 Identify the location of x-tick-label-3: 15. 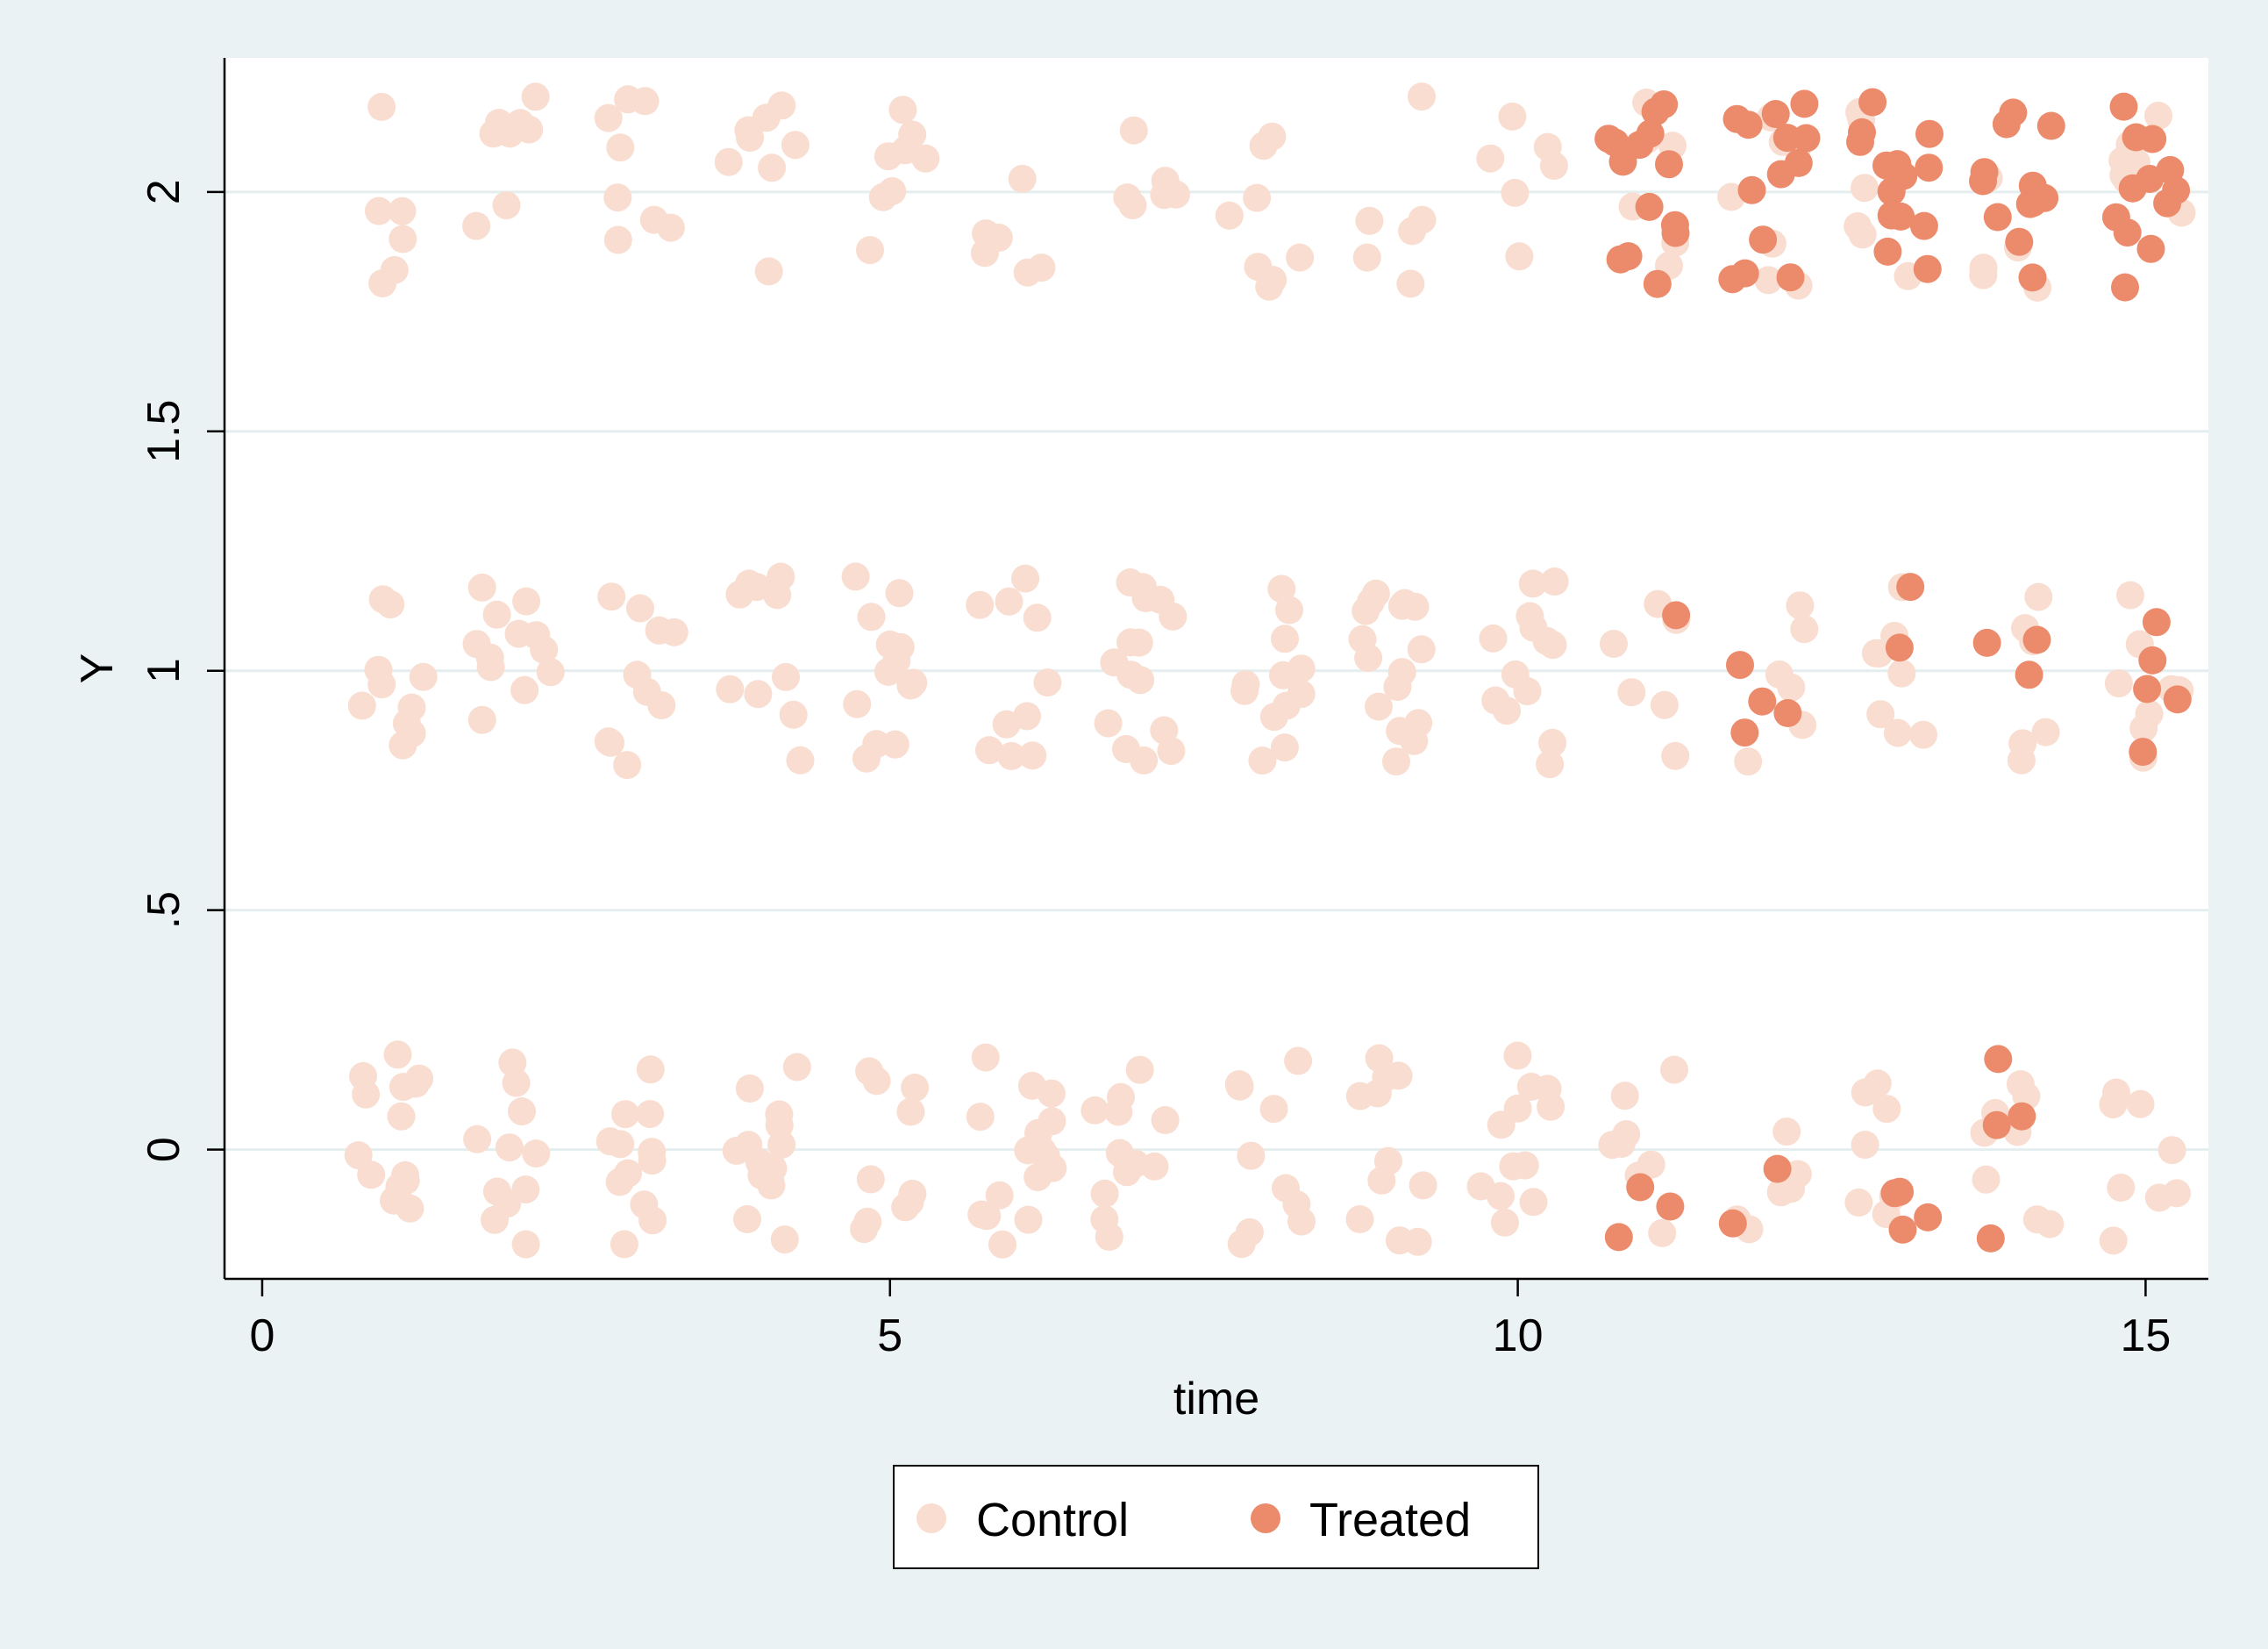
(2145, 1335).